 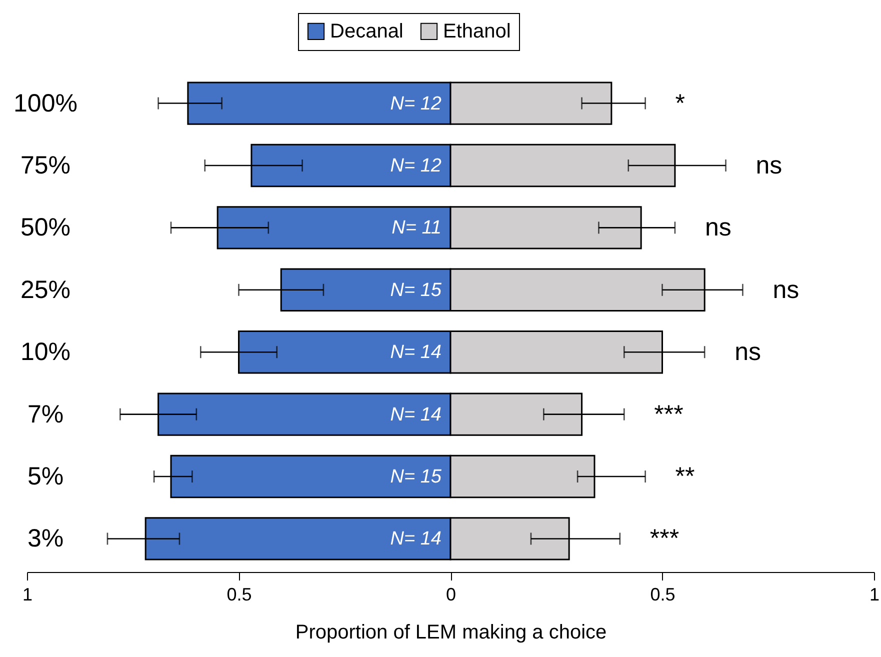 I want to click on y-tick-label: 3%, so click(x=45, y=538).